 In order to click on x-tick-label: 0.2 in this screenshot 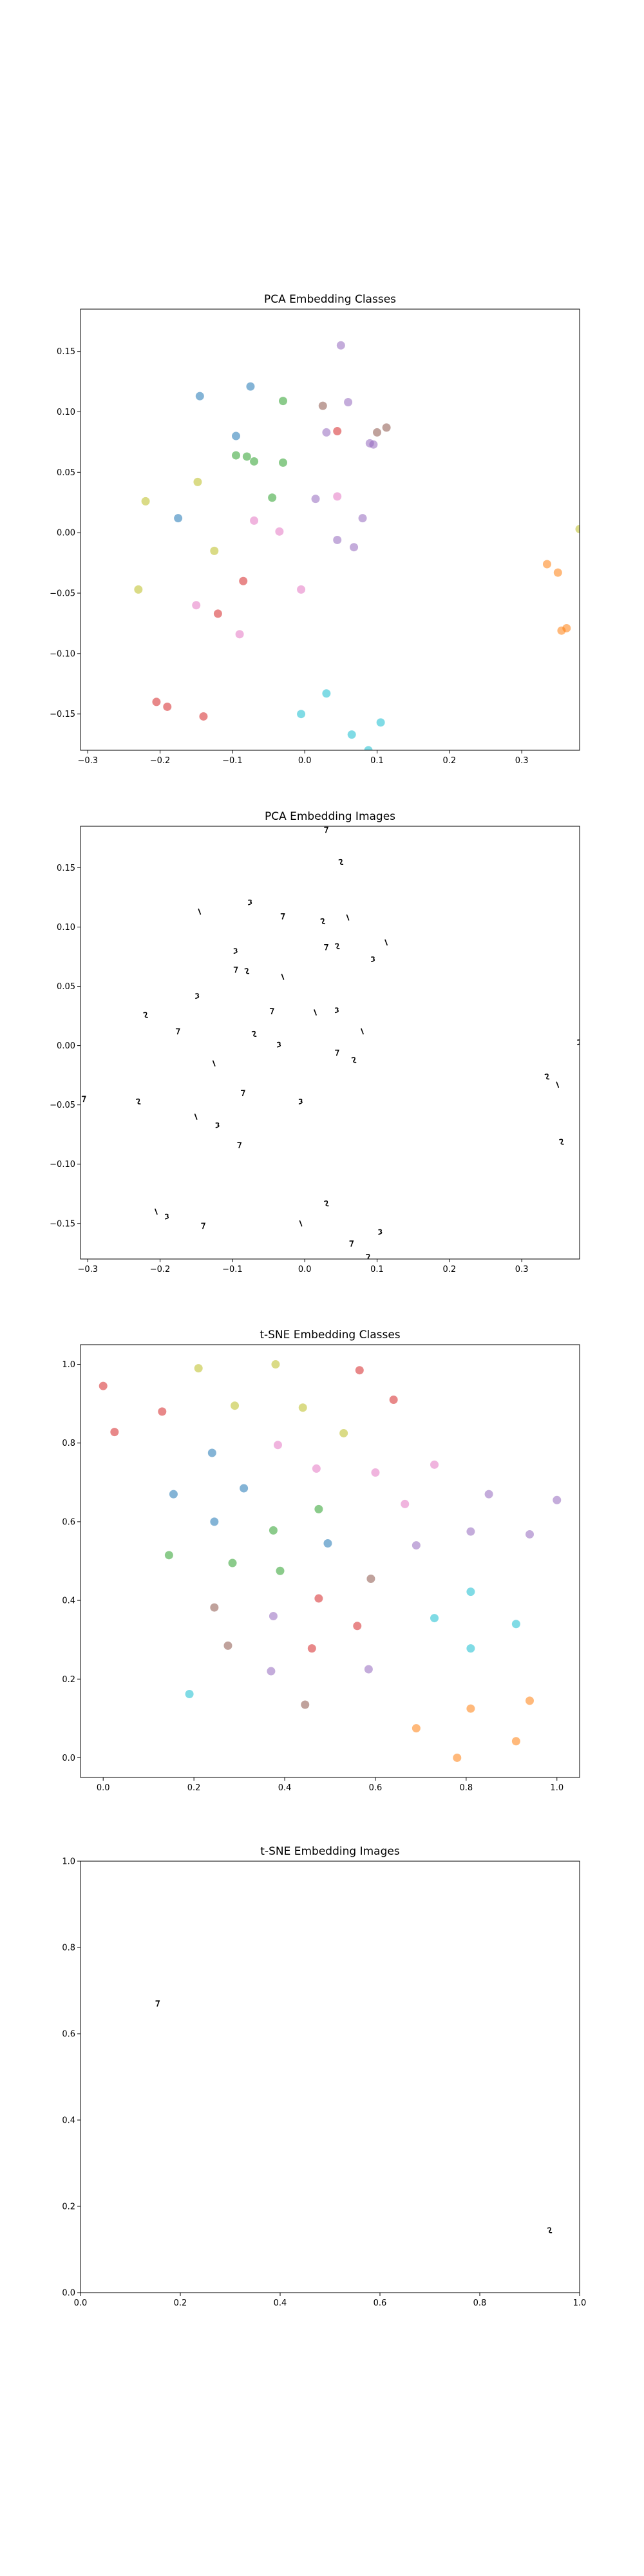, I will do `click(194, 1788)`.